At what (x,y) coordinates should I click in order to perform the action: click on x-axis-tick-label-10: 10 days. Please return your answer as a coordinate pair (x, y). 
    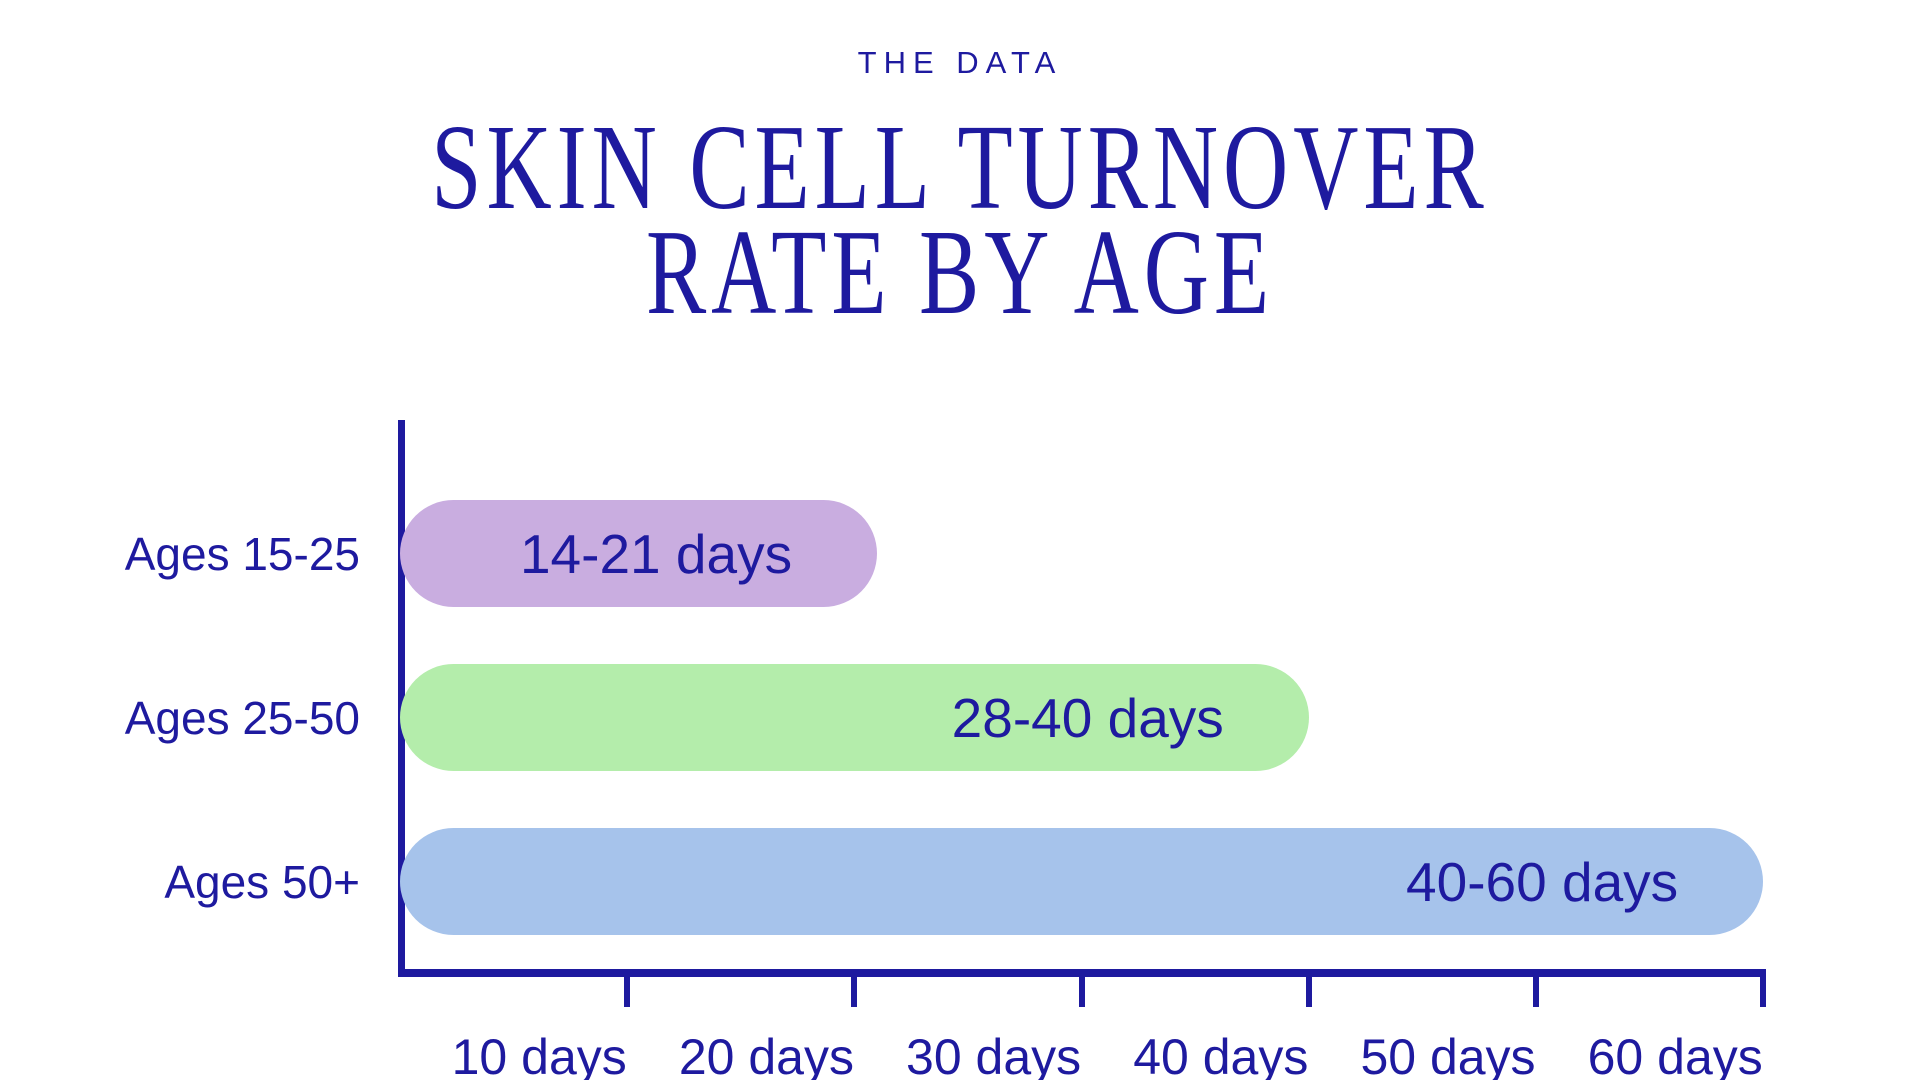
    Looking at the image, I should click on (539, 1054).